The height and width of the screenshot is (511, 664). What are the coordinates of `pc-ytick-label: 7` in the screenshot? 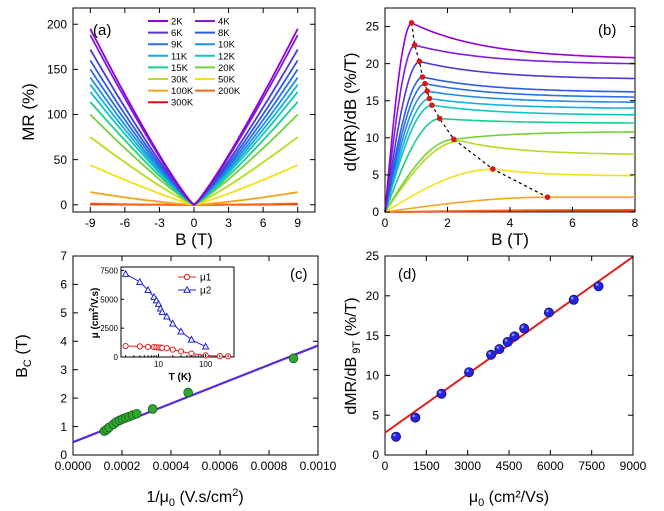 It's located at (63, 256).